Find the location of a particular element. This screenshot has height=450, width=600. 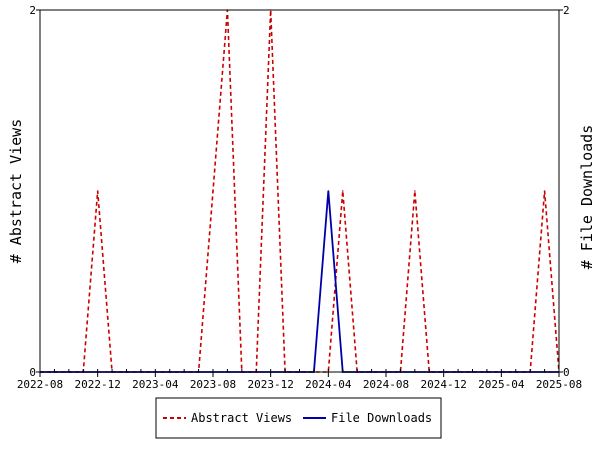

x-tick-label: 2023-12 is located at coordinates (270, 384).